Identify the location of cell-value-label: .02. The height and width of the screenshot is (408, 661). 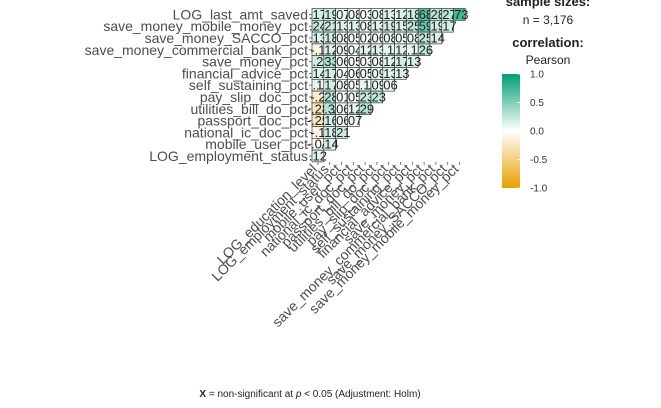
(365, 38).